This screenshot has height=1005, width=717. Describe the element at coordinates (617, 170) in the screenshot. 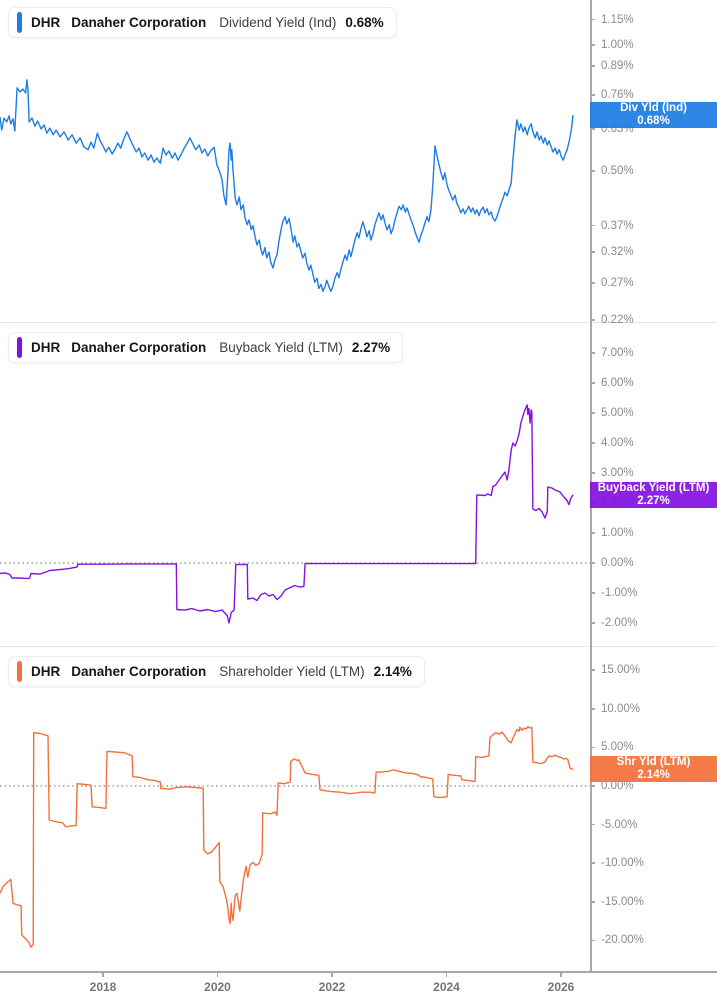

I see `y-axis-label: 0.50%` at that location.